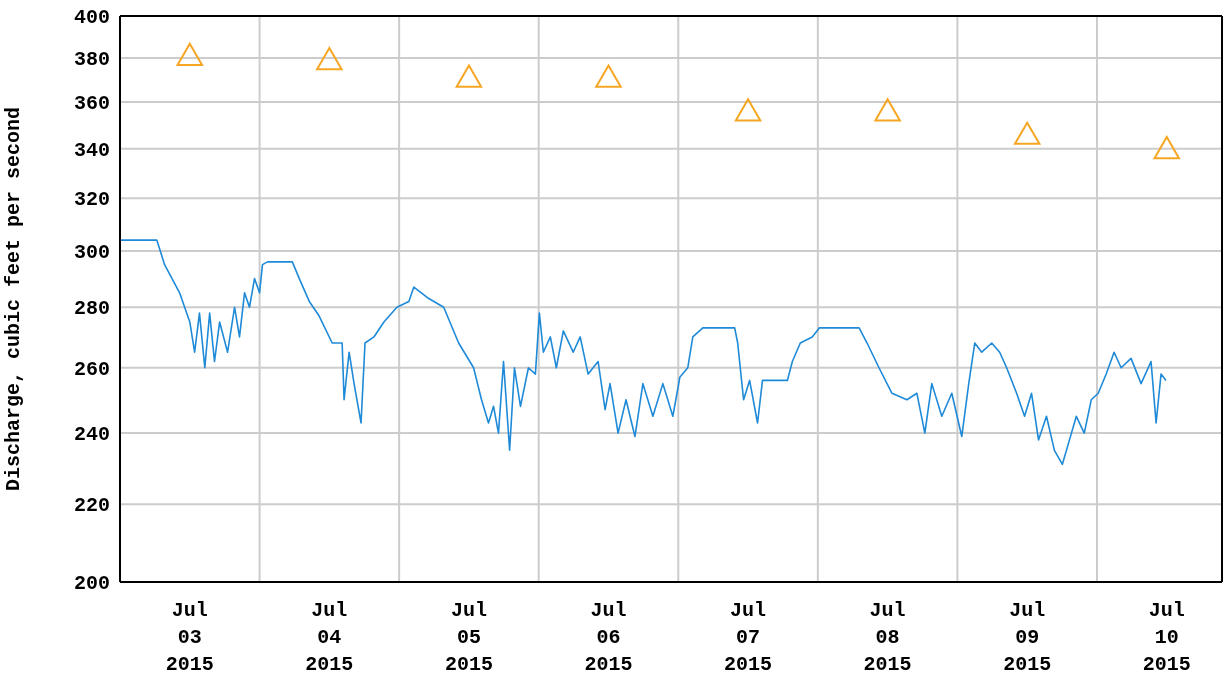  Describe the element at coordinates (91, 104) in the screenshot. I see `y-tick-label: 360` at that location.